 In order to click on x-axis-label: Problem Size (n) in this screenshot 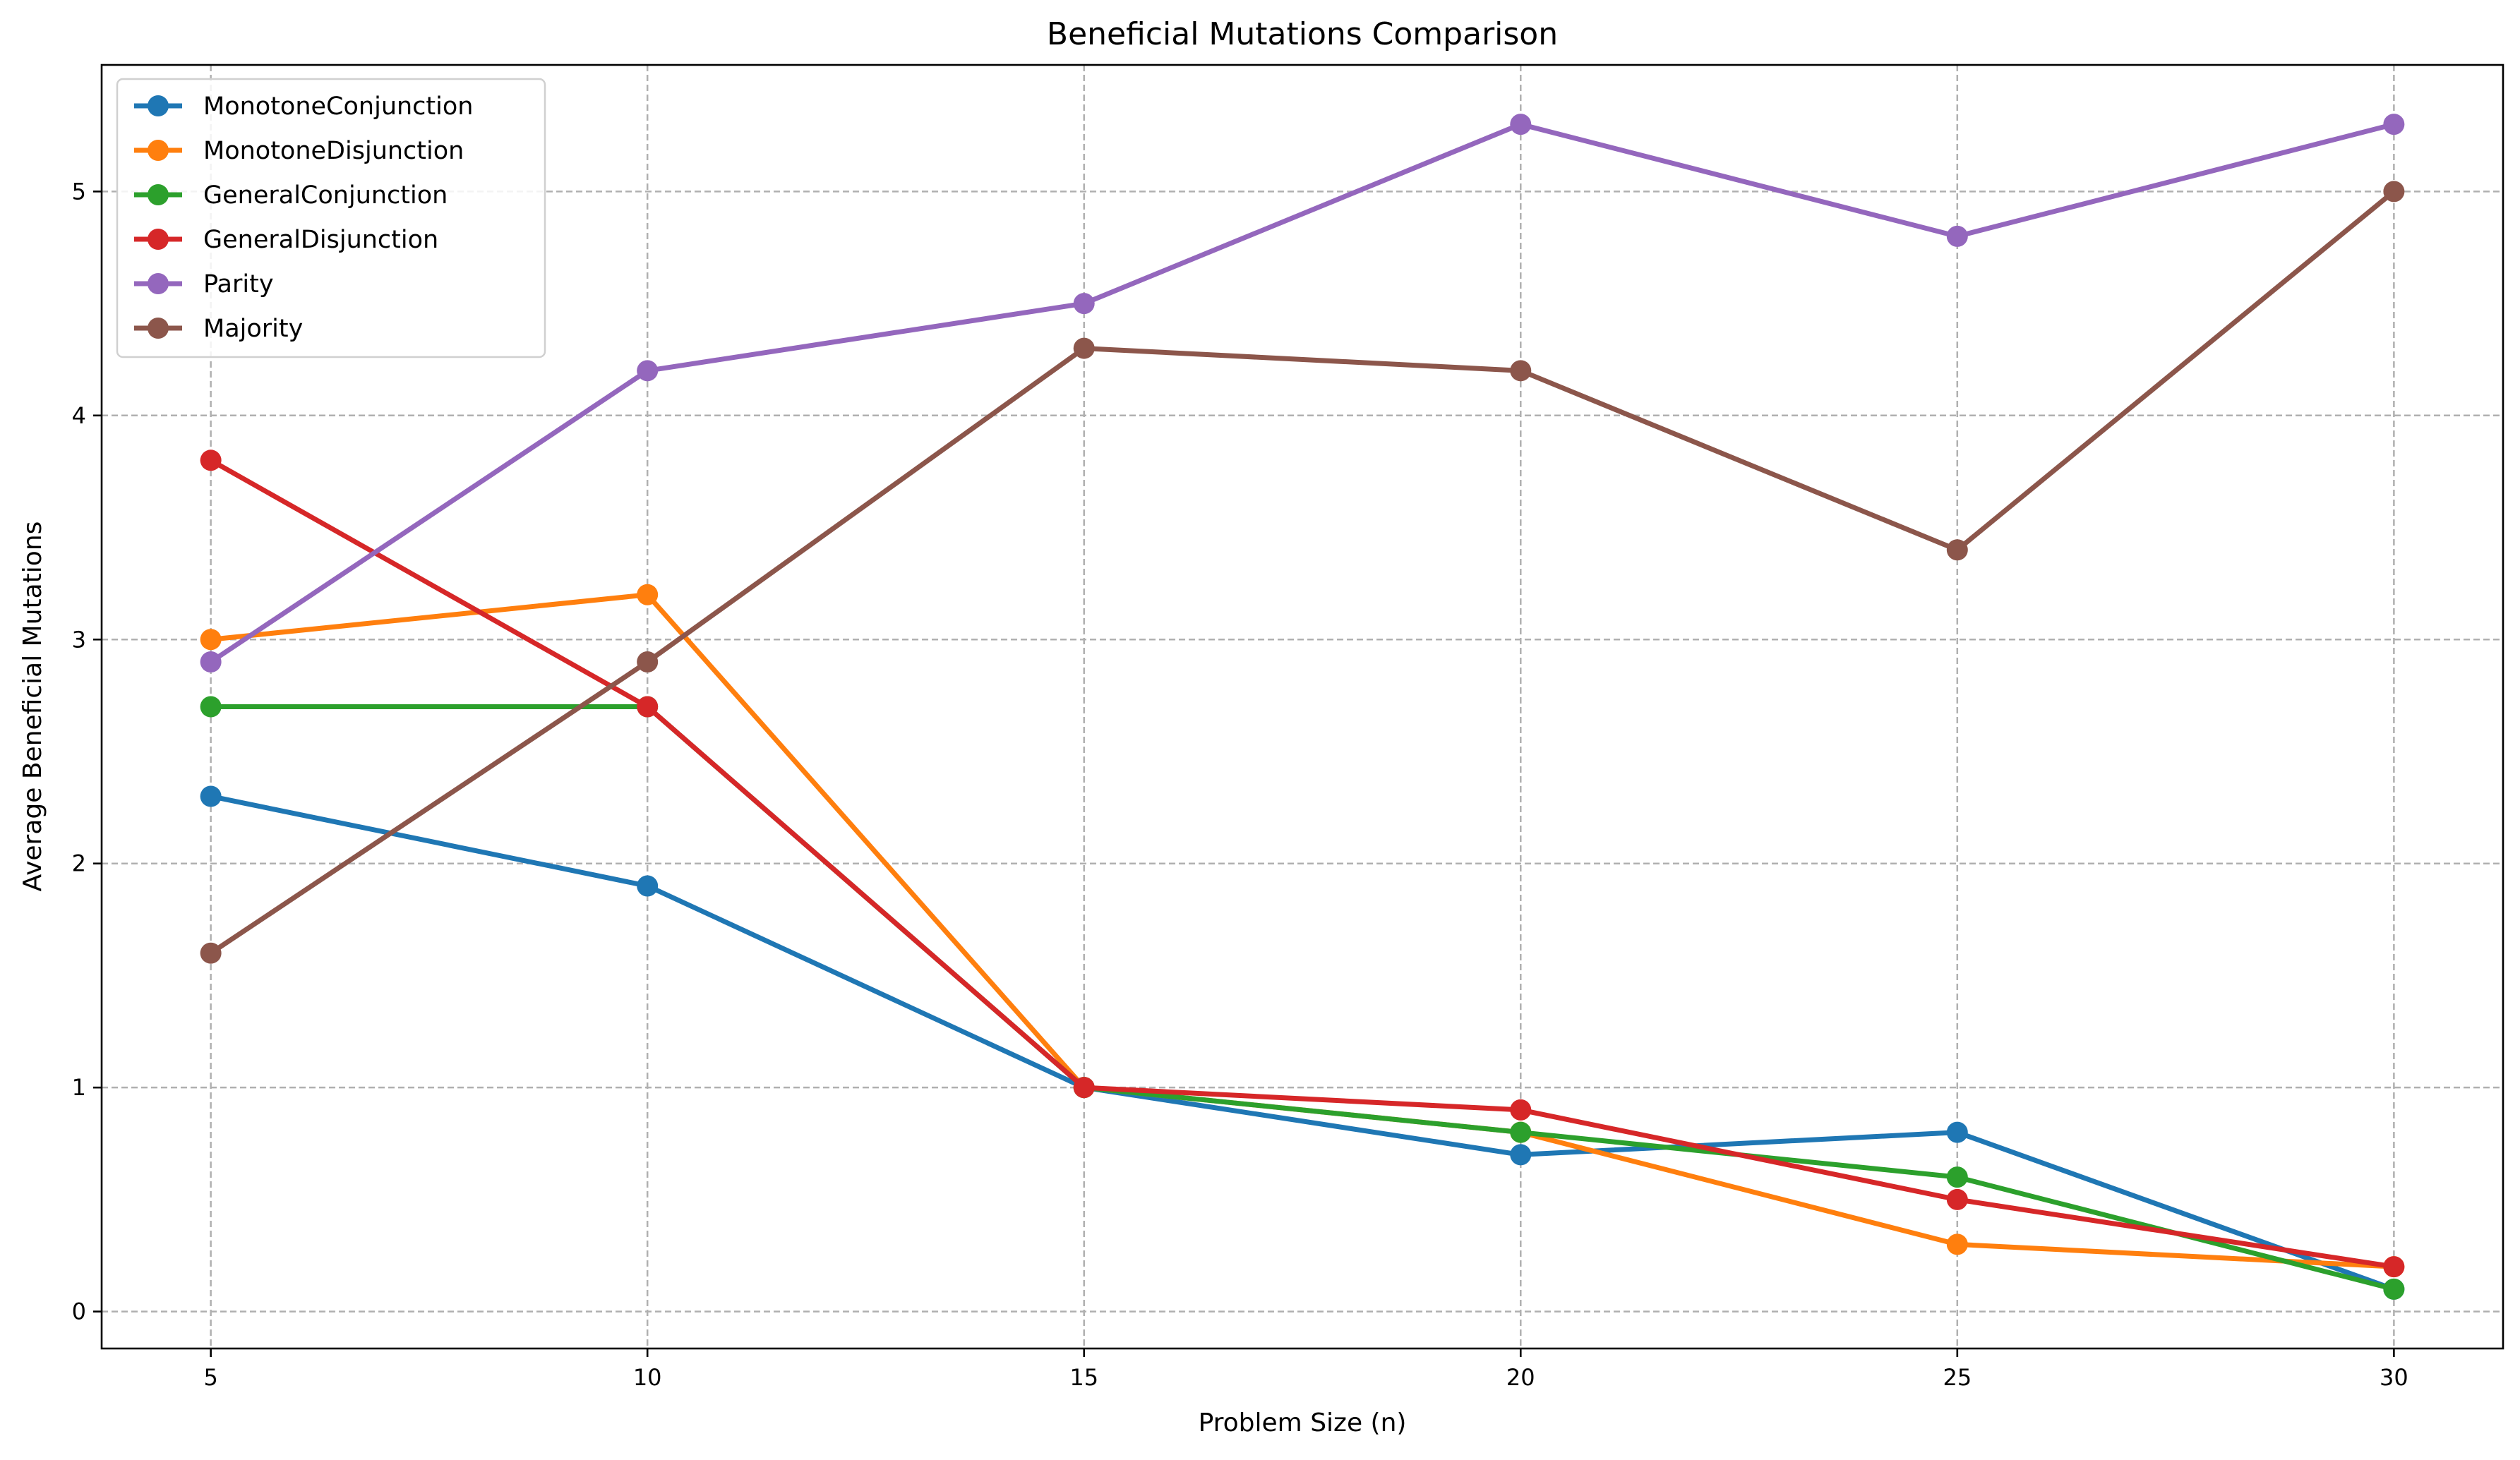, I will do `click(1303, 1423)`.